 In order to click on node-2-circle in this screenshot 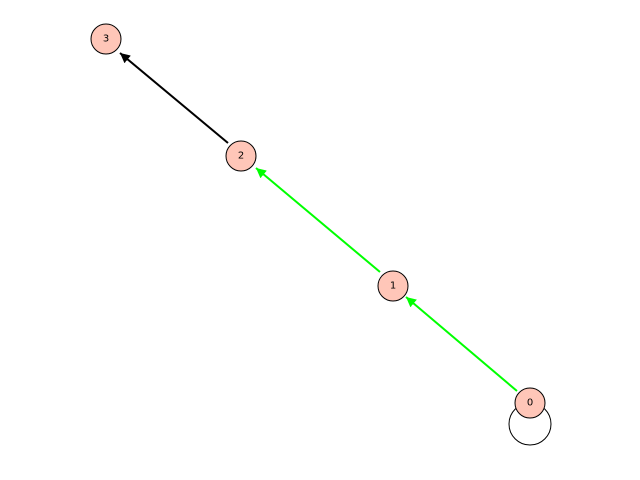, I will do `click(241, 156)`.